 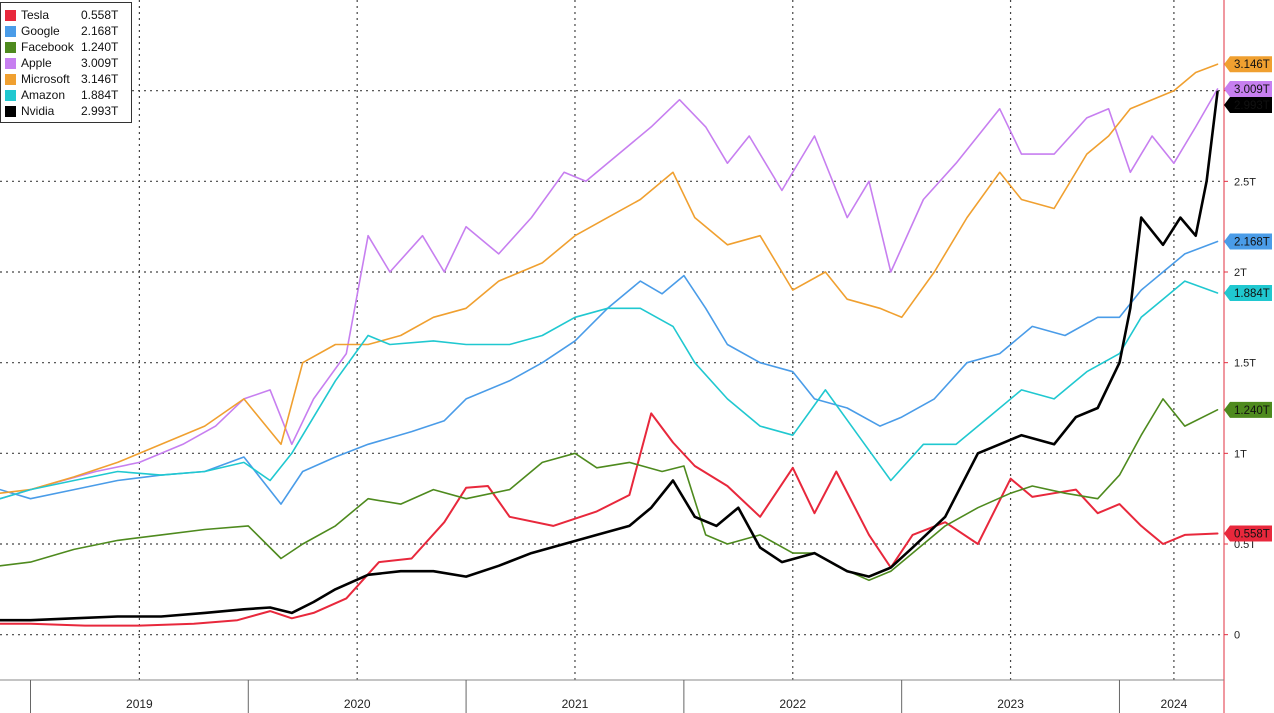 What do you see at coordinates (38, 111) in the screenshot?
I see `legend-series-name: Nvidia` at bounding box center [38, 111].